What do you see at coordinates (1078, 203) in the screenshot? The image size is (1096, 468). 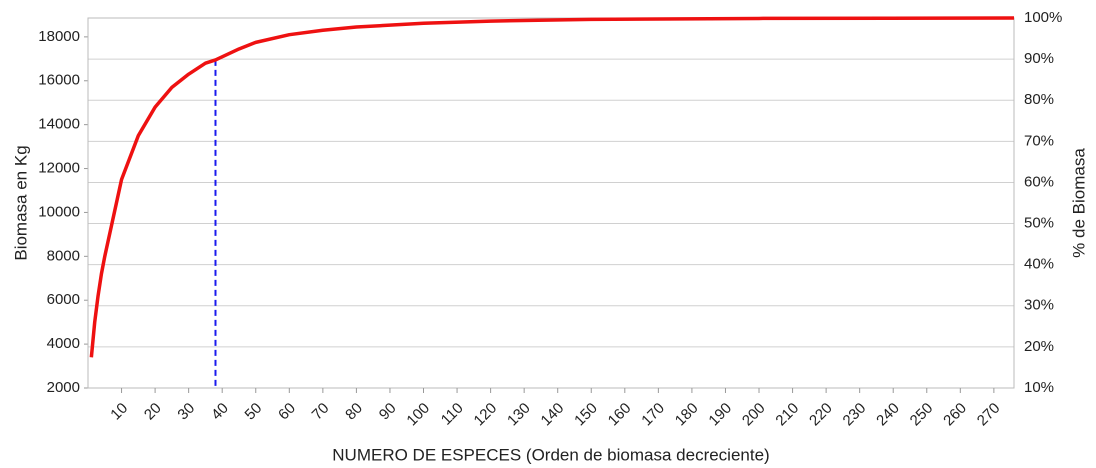 I see `y2-axis-label: % de Biomasa` at bounding box center [1078, 203].